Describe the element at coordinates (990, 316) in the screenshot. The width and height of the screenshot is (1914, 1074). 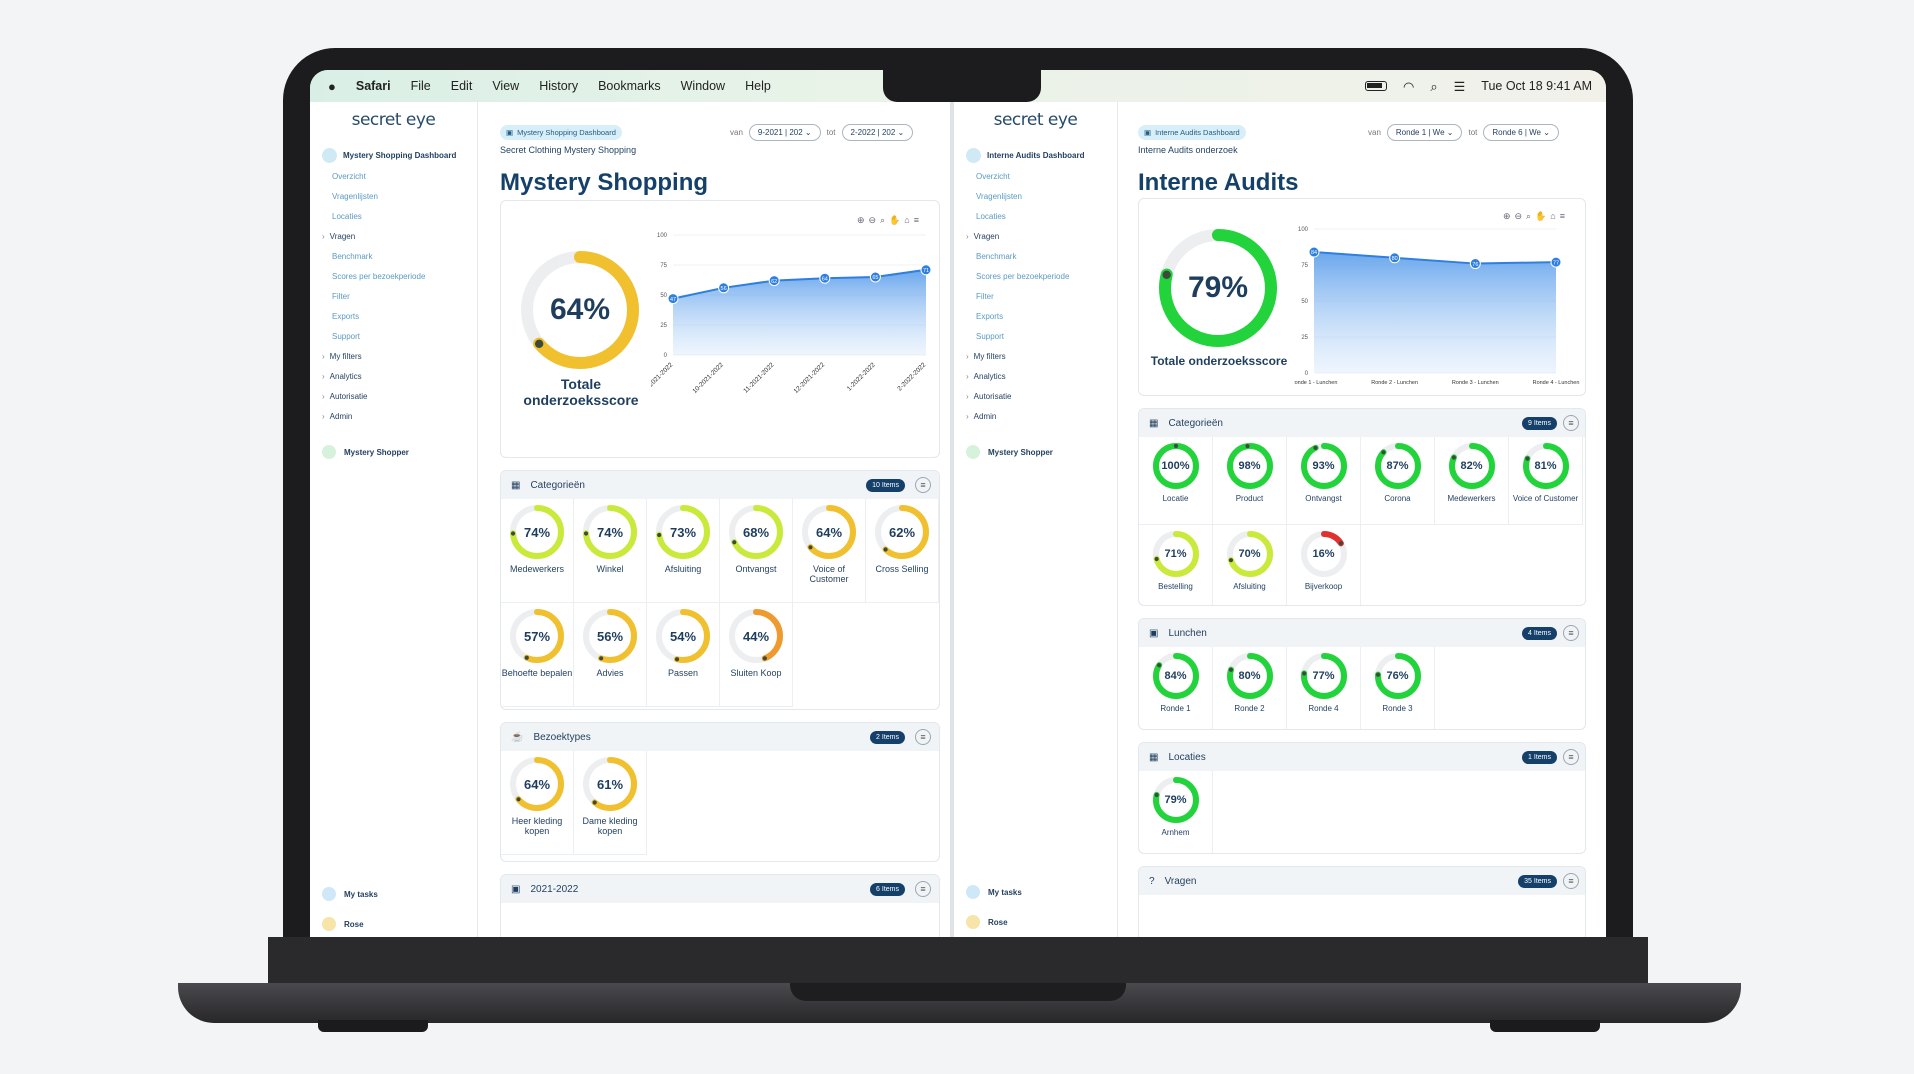
I see `sidebar-item-exports: Exports` at that location.